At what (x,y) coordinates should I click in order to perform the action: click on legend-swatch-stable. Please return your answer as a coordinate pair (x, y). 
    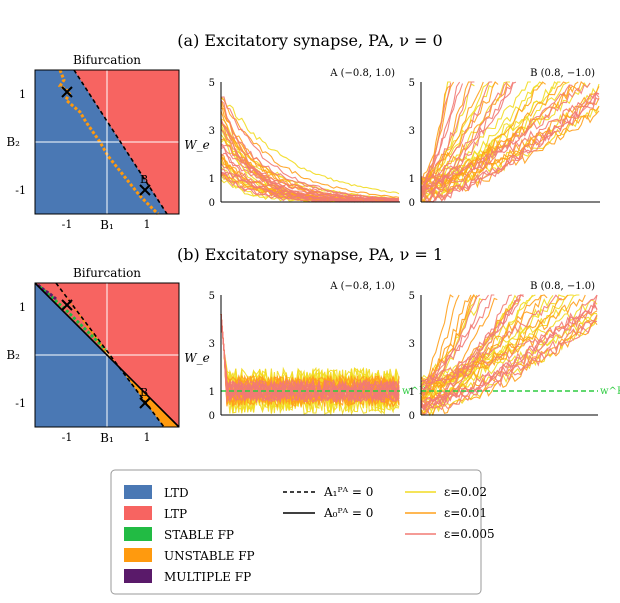
    Looking at the image, I should click on (138, 534).